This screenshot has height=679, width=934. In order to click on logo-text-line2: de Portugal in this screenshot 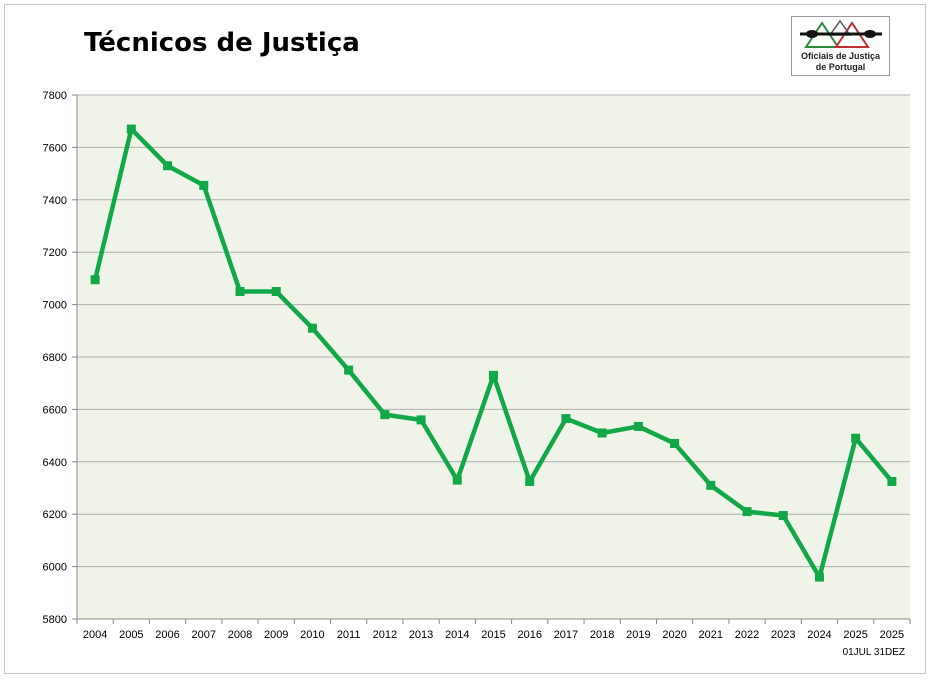, I will do `click(840, 67)`.